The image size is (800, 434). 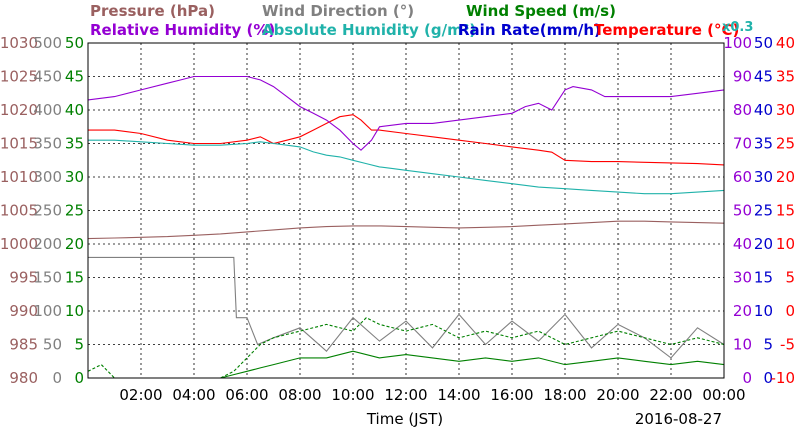 I want to click on legend-label: Relative Humidity (%), so click(x=182, y=30).